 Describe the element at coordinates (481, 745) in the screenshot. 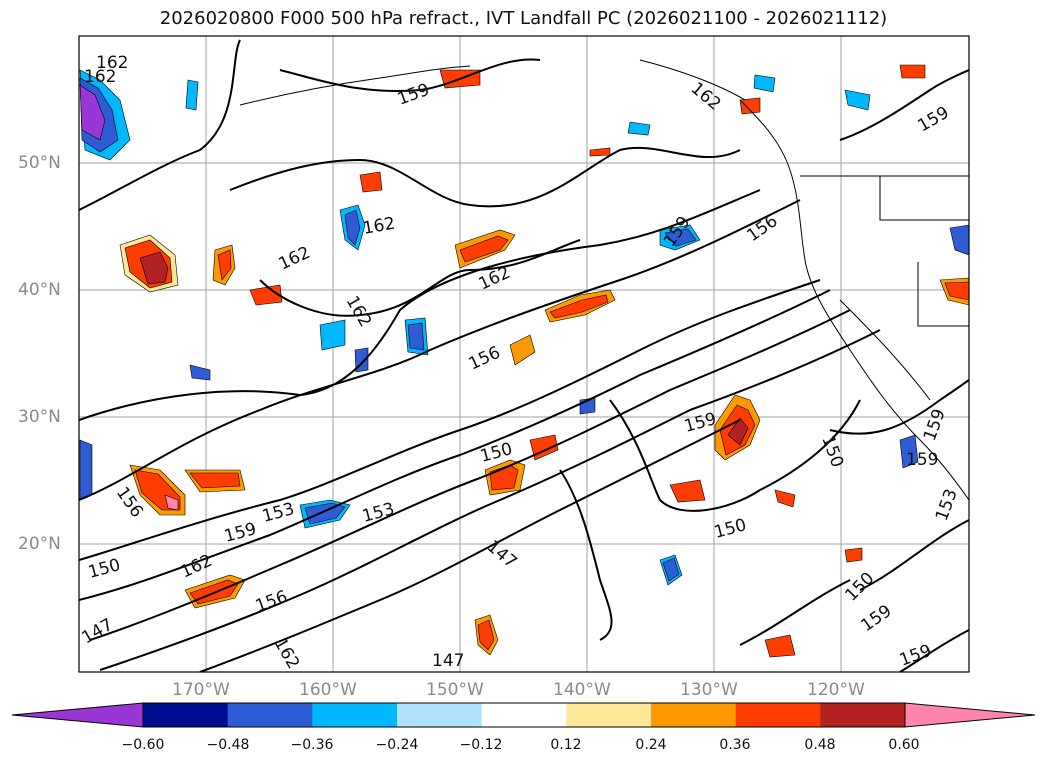

I see `colorbar-tick-label: −0.12` at that location.